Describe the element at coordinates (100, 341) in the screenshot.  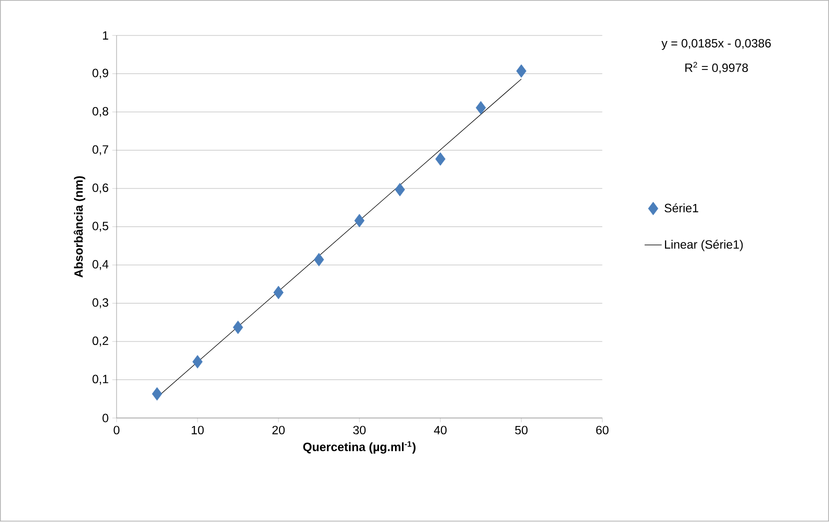
I see `y-tick-label: 0,2` at that location.